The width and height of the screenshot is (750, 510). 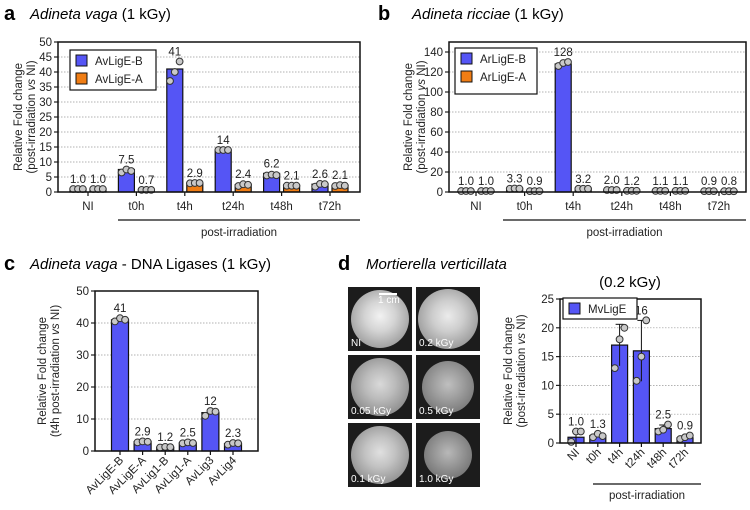 What do you see at coordinates (535, 182) in the screenshot?
I see `value-label: 0.9` at bounding box center [535, 182].